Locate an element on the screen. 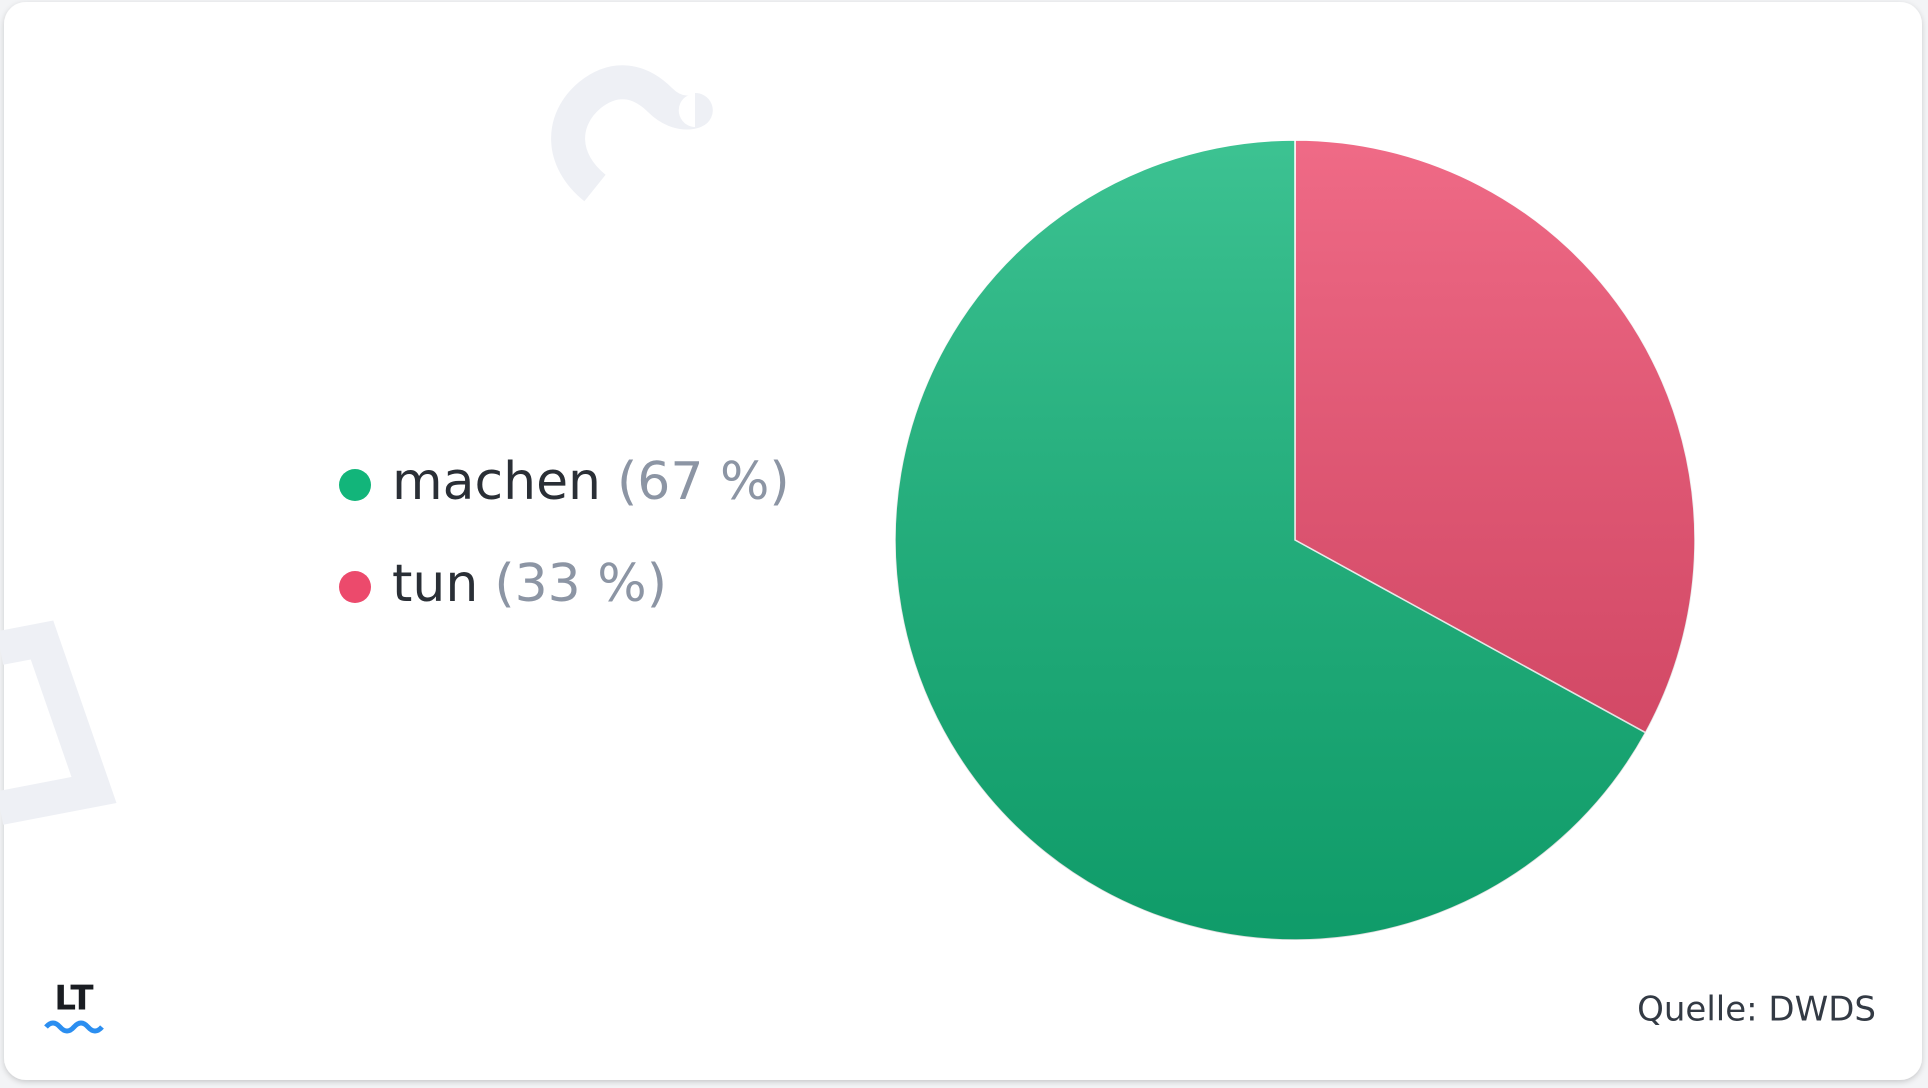  legend-label: machen (67 %) is located at coordinates (591, 482).